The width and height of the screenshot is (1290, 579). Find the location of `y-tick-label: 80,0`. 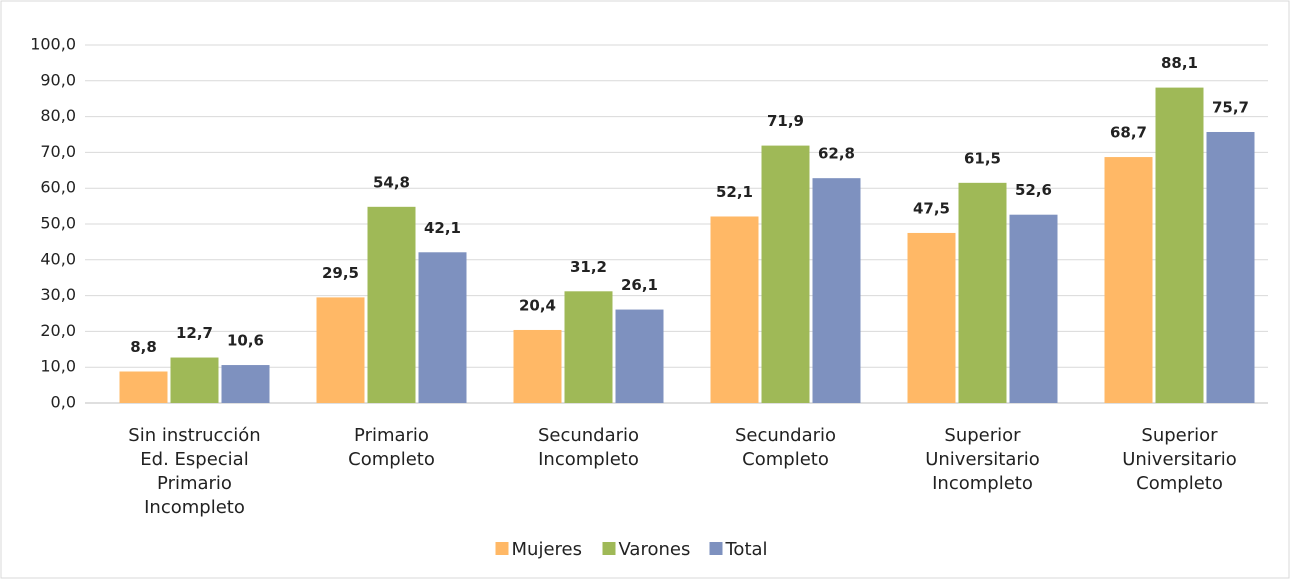

y-tick-label: 80,0 is located at coordinates (58, 115).